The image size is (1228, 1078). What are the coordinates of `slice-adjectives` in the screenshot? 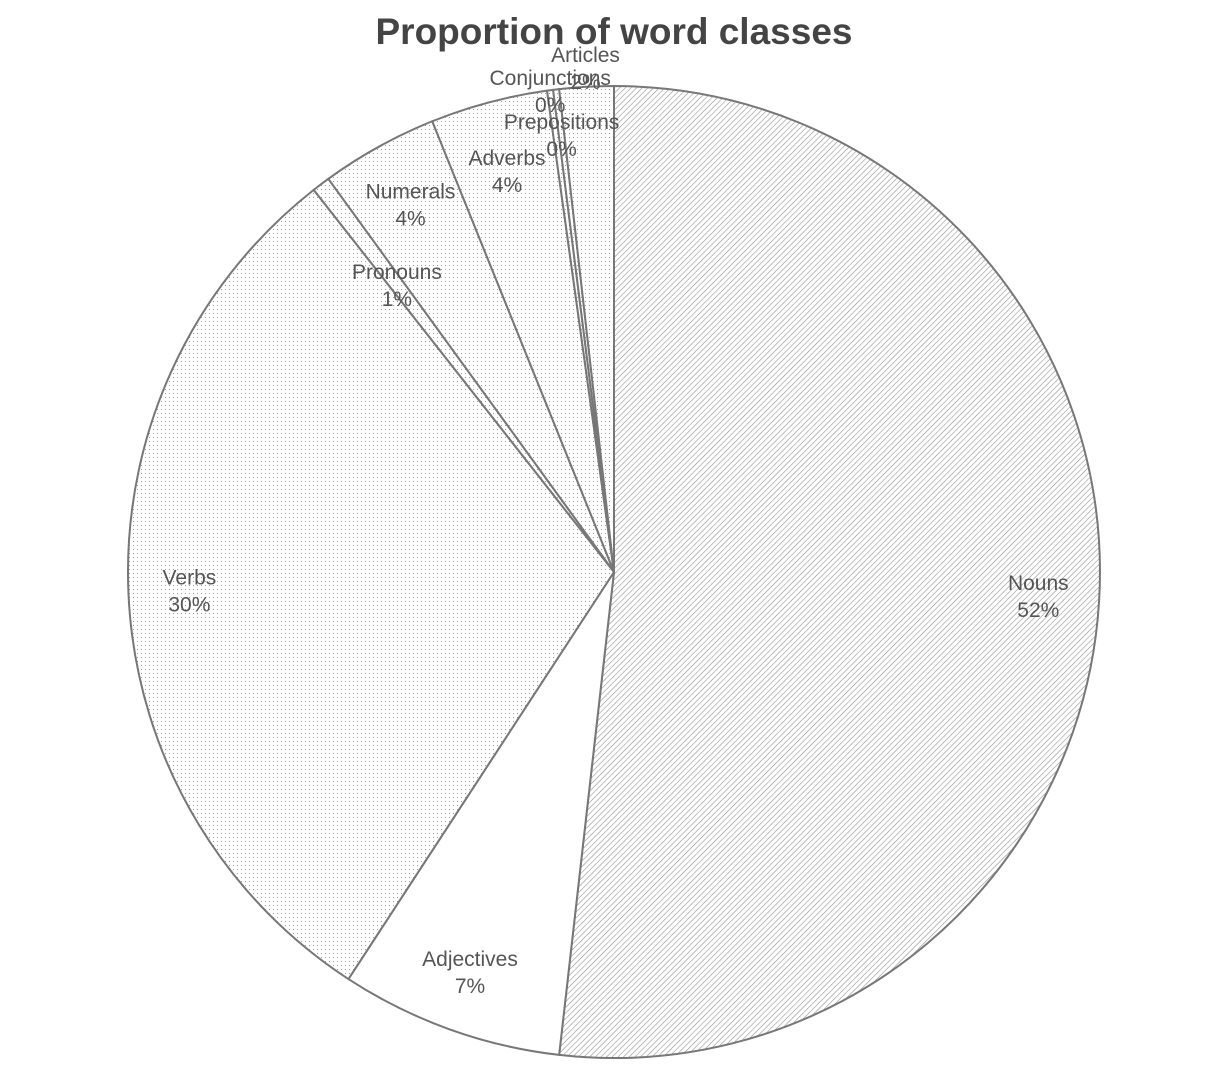 It's located at (481, 814).